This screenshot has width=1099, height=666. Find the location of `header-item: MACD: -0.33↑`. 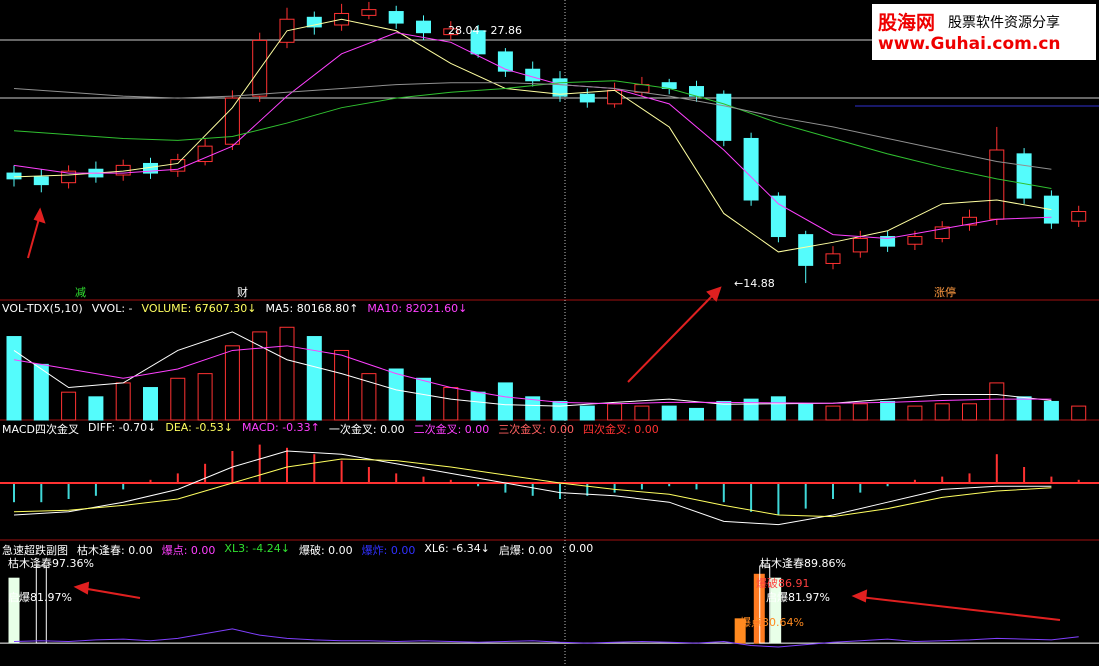

header-item: MACD: -0.33↑ is located at coordinates (281, 427).